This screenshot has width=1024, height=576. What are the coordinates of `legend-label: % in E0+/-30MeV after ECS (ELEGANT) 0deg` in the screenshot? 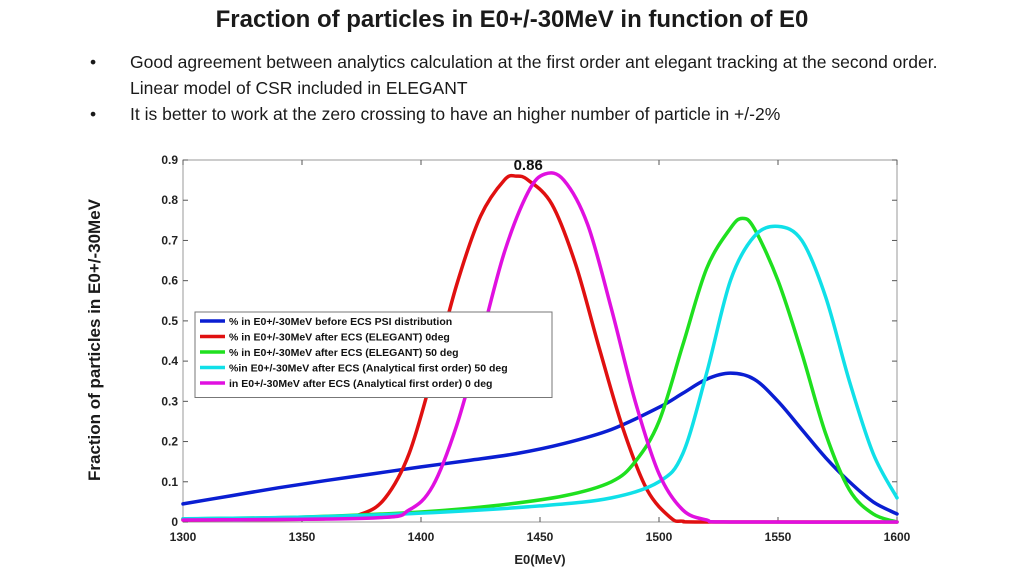 It's located at (339, 338).